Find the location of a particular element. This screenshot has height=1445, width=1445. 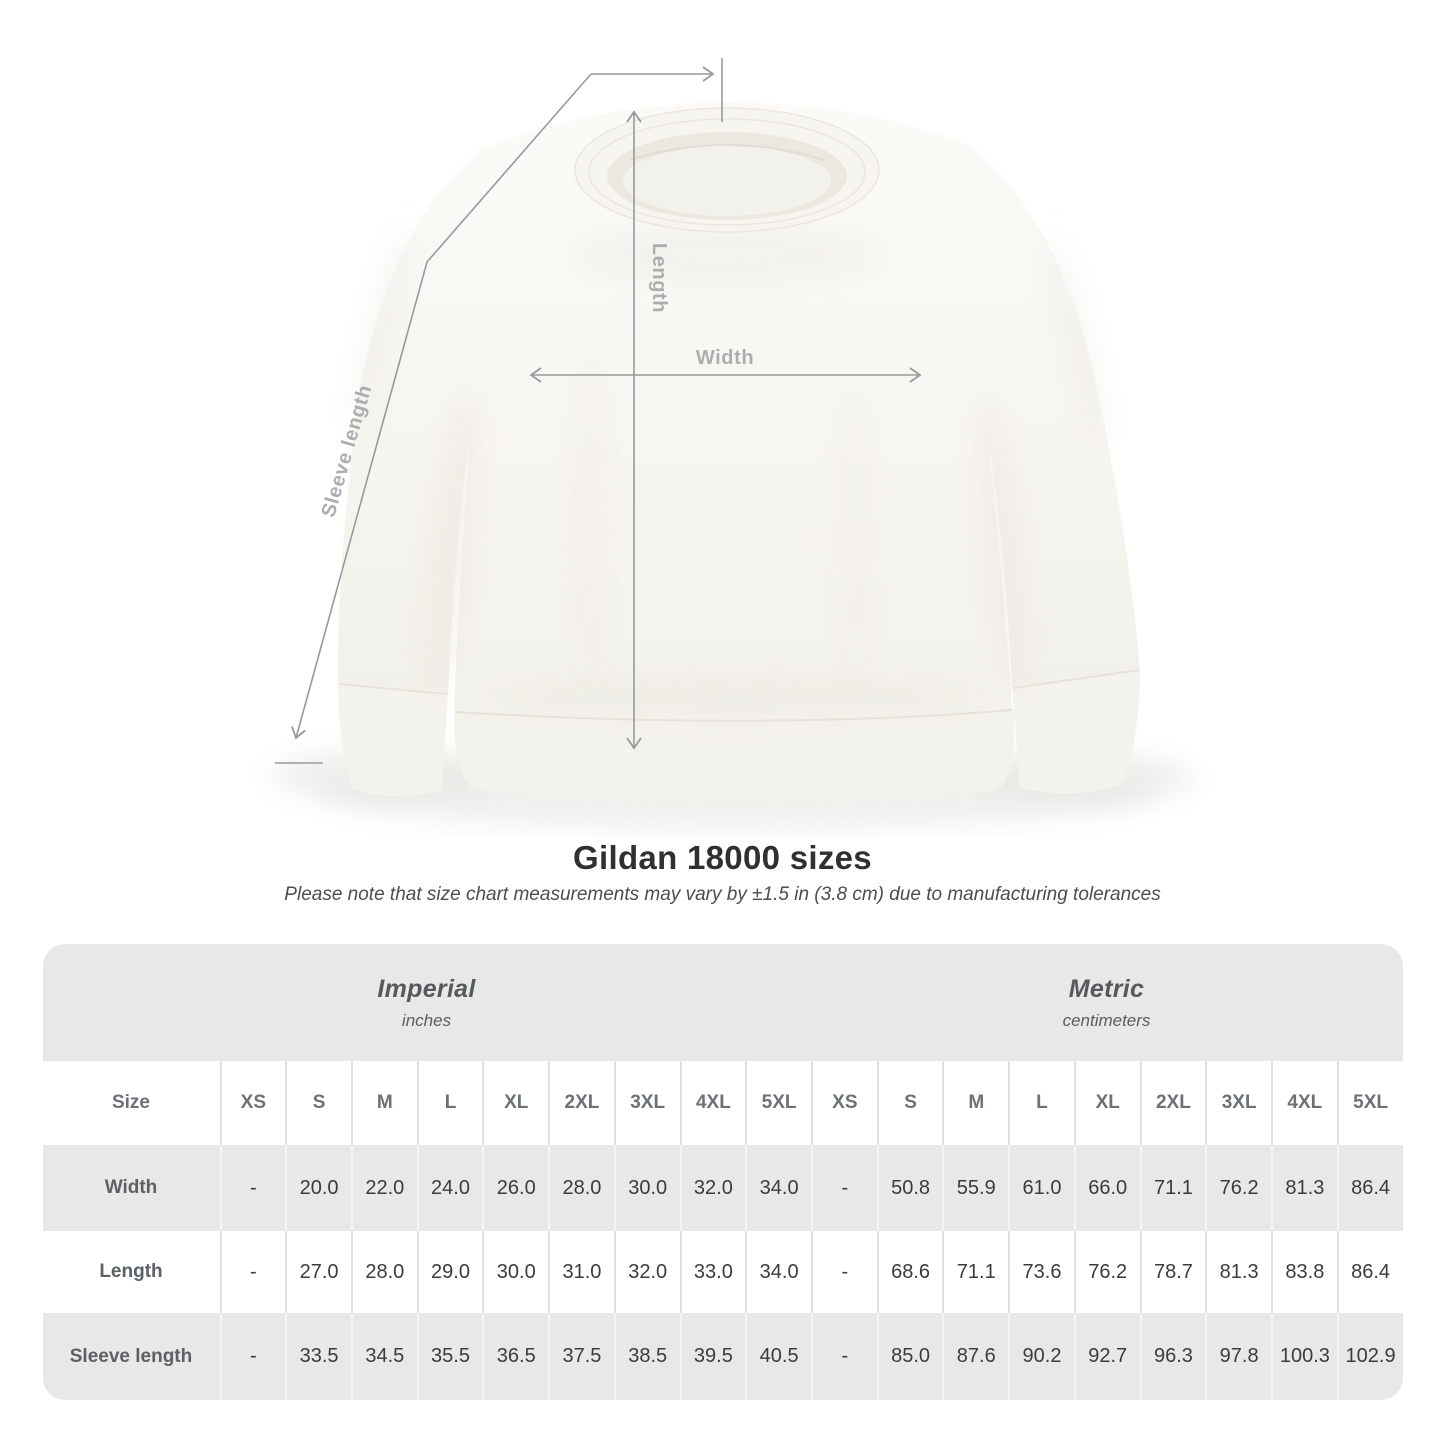

imperial-size-header: 2XL is located at coordinates (581, 1103).